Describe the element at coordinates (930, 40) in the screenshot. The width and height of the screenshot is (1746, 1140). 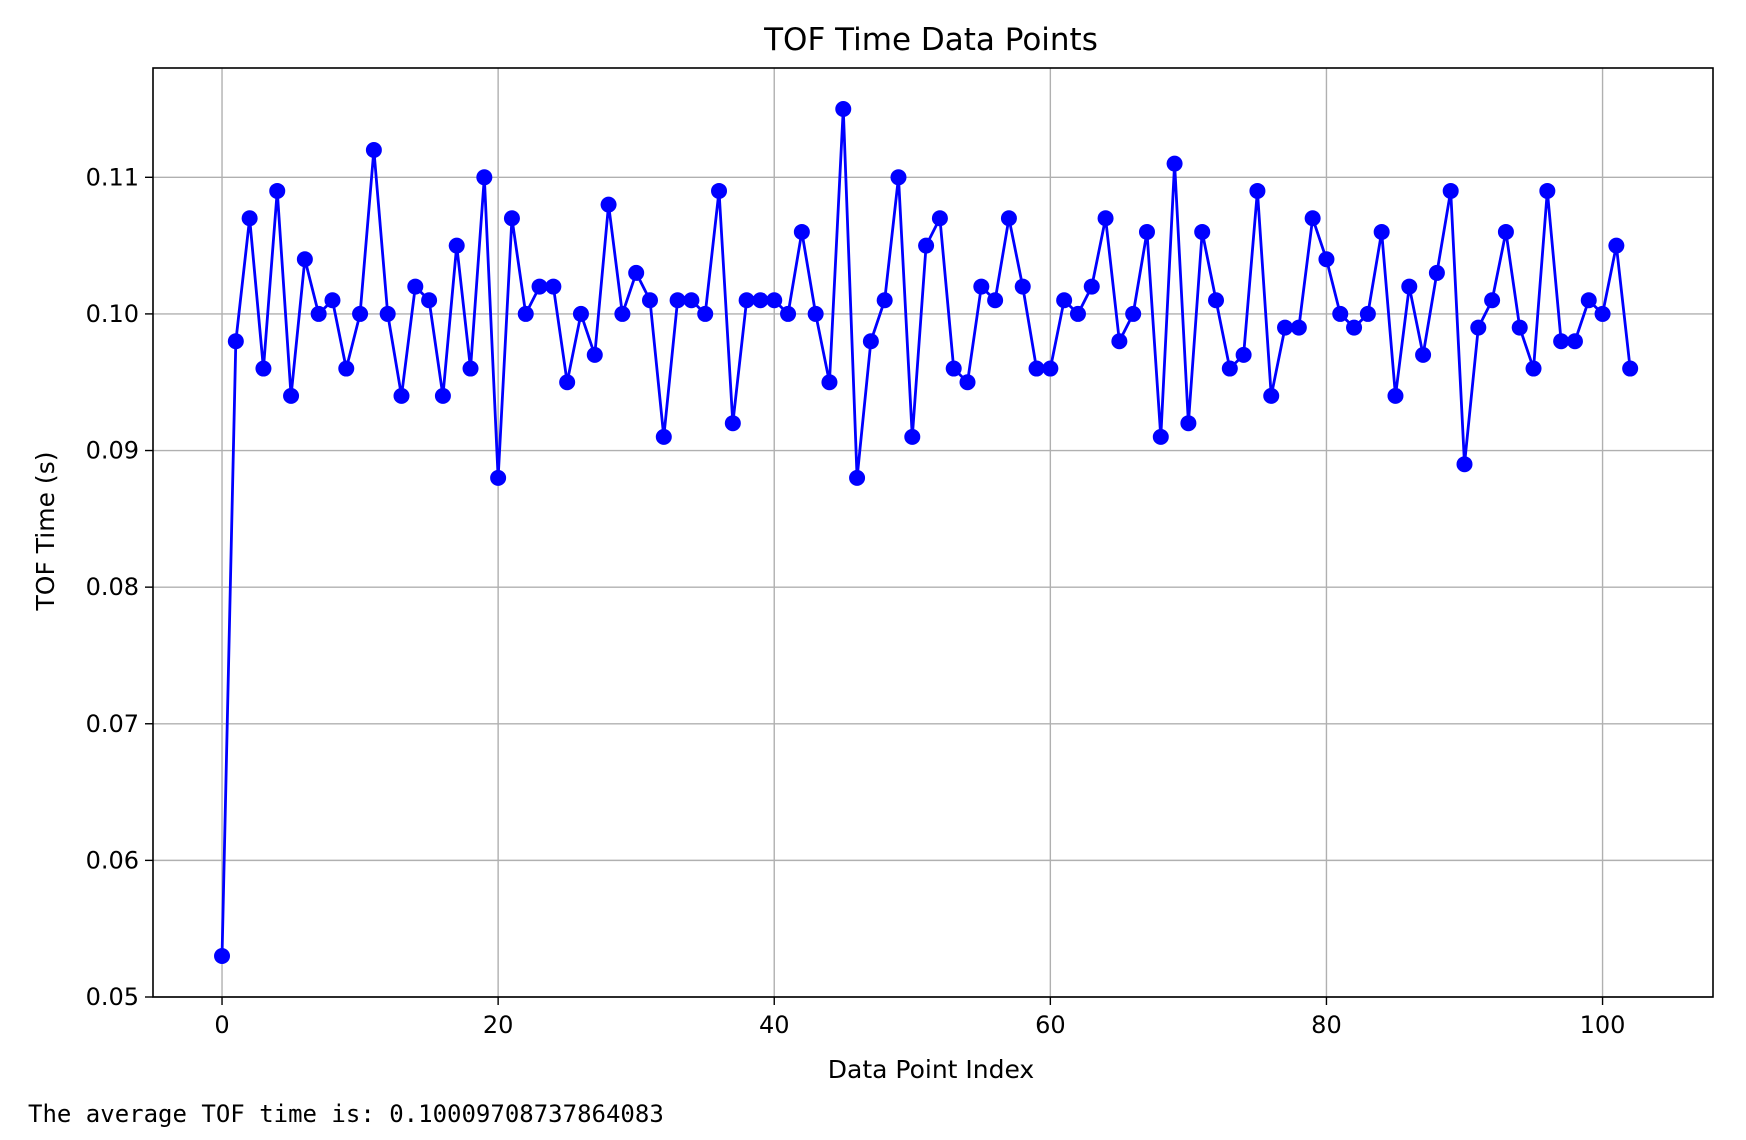
I see `chart-title: TOF Time Data Points` at that location.